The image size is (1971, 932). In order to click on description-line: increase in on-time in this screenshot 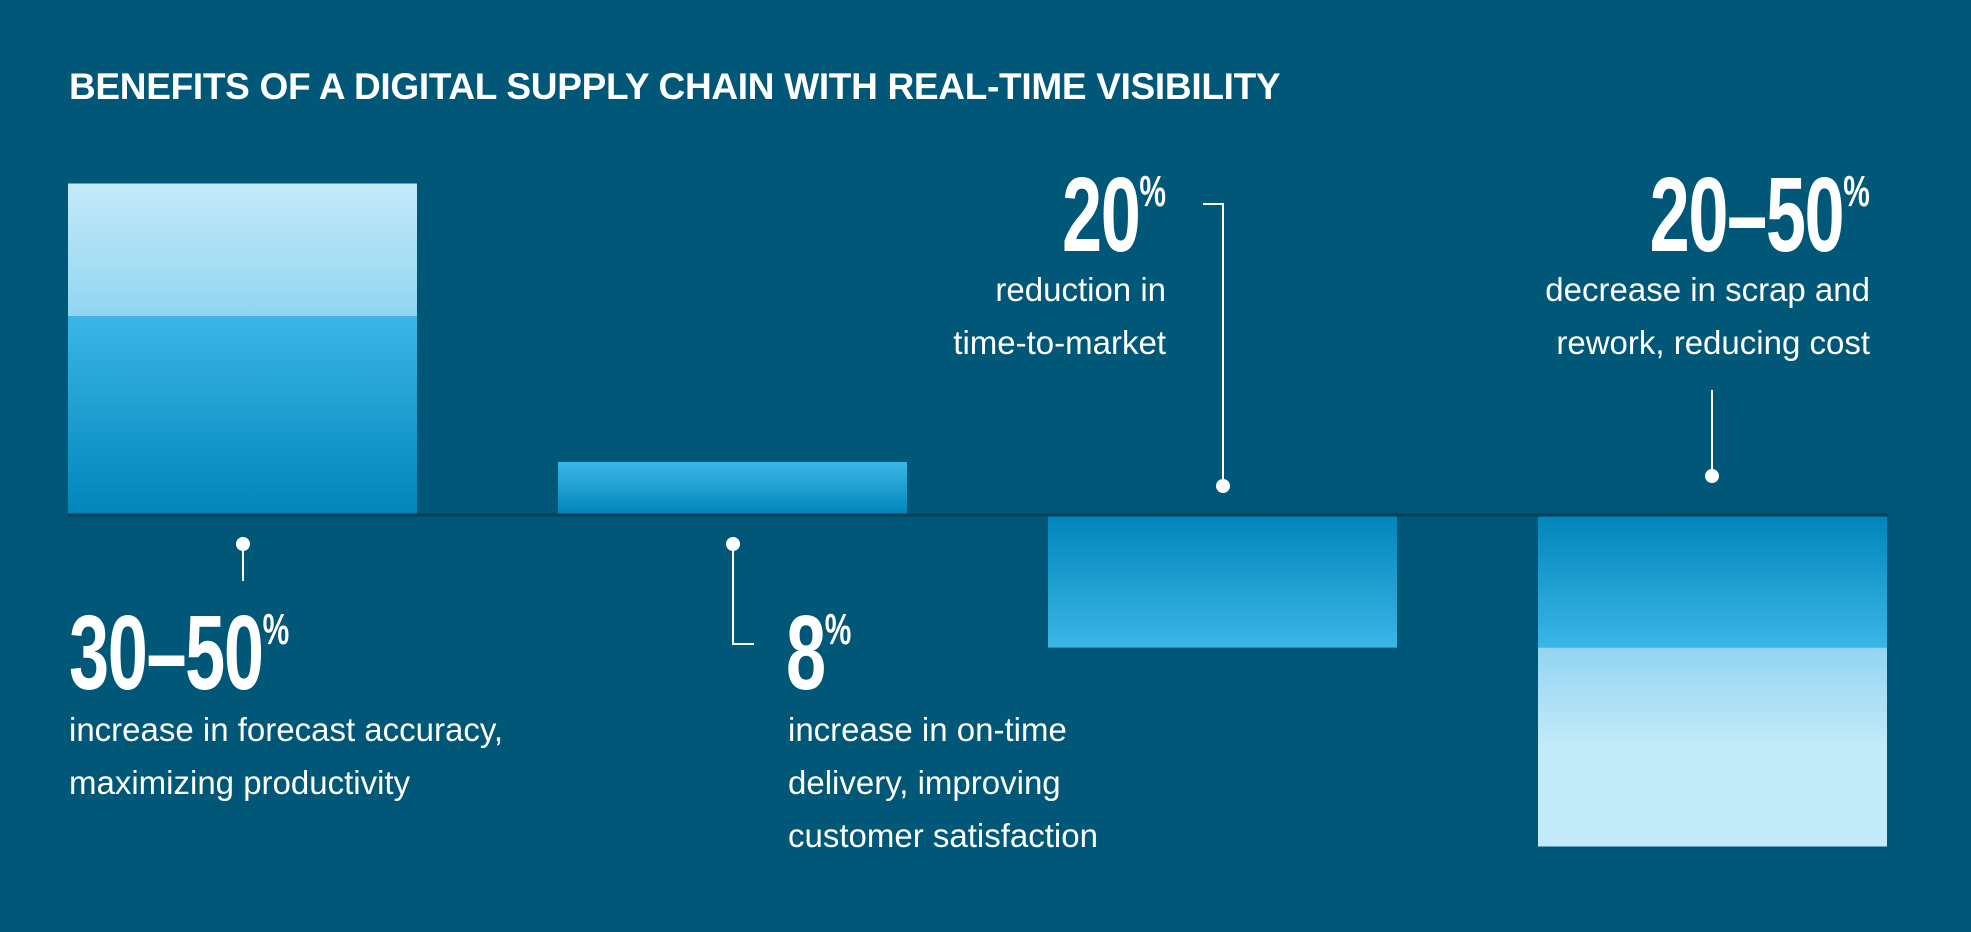, I will do `click(927, 729)`.